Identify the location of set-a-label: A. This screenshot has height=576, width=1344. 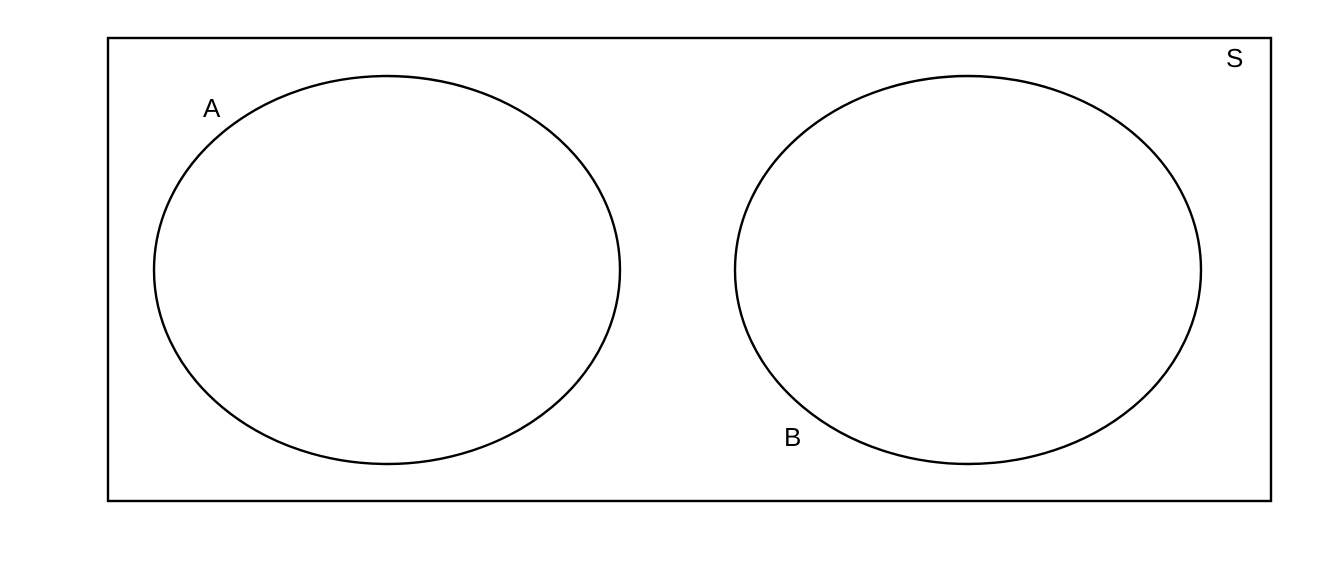
(212, 108).